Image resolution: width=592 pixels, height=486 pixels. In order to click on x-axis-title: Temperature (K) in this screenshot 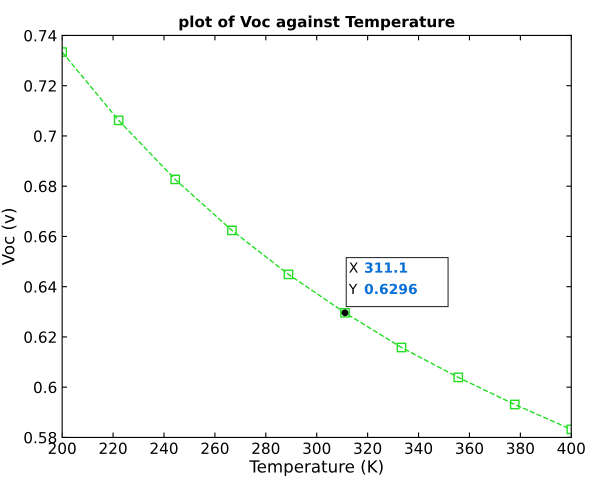, I will do `click(316, 468)`.